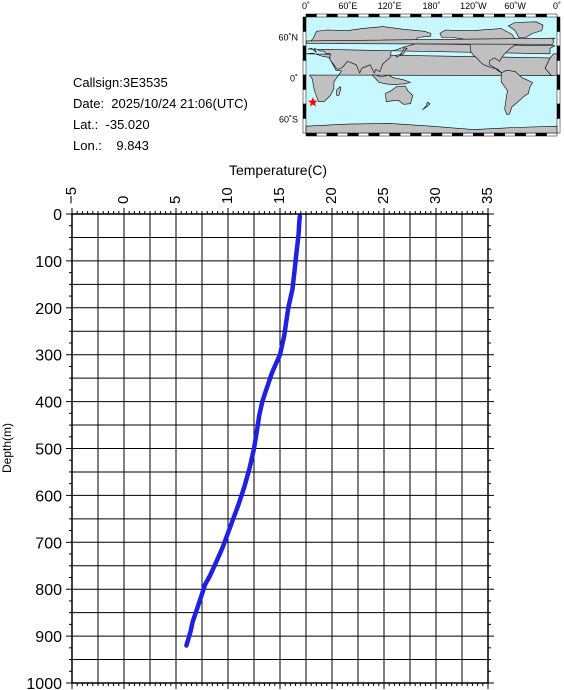  I want to click on star-icon, so click(313, 102).